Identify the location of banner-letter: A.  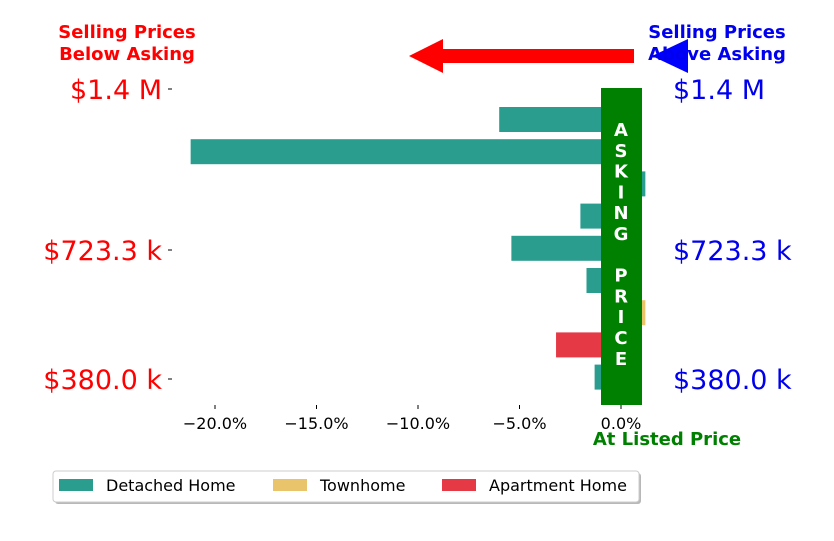
(621, 130).